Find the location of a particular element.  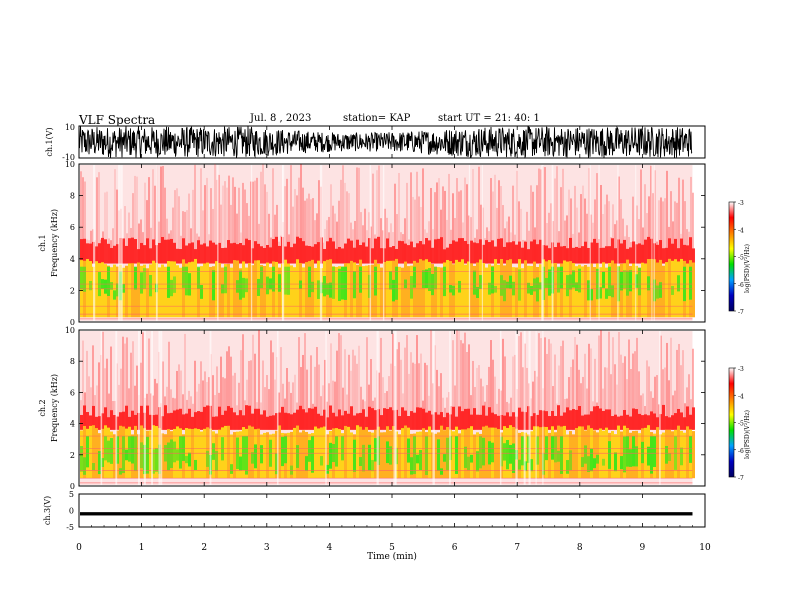

spectrogram-ytick: 6 is located at coordinates (72, 392).